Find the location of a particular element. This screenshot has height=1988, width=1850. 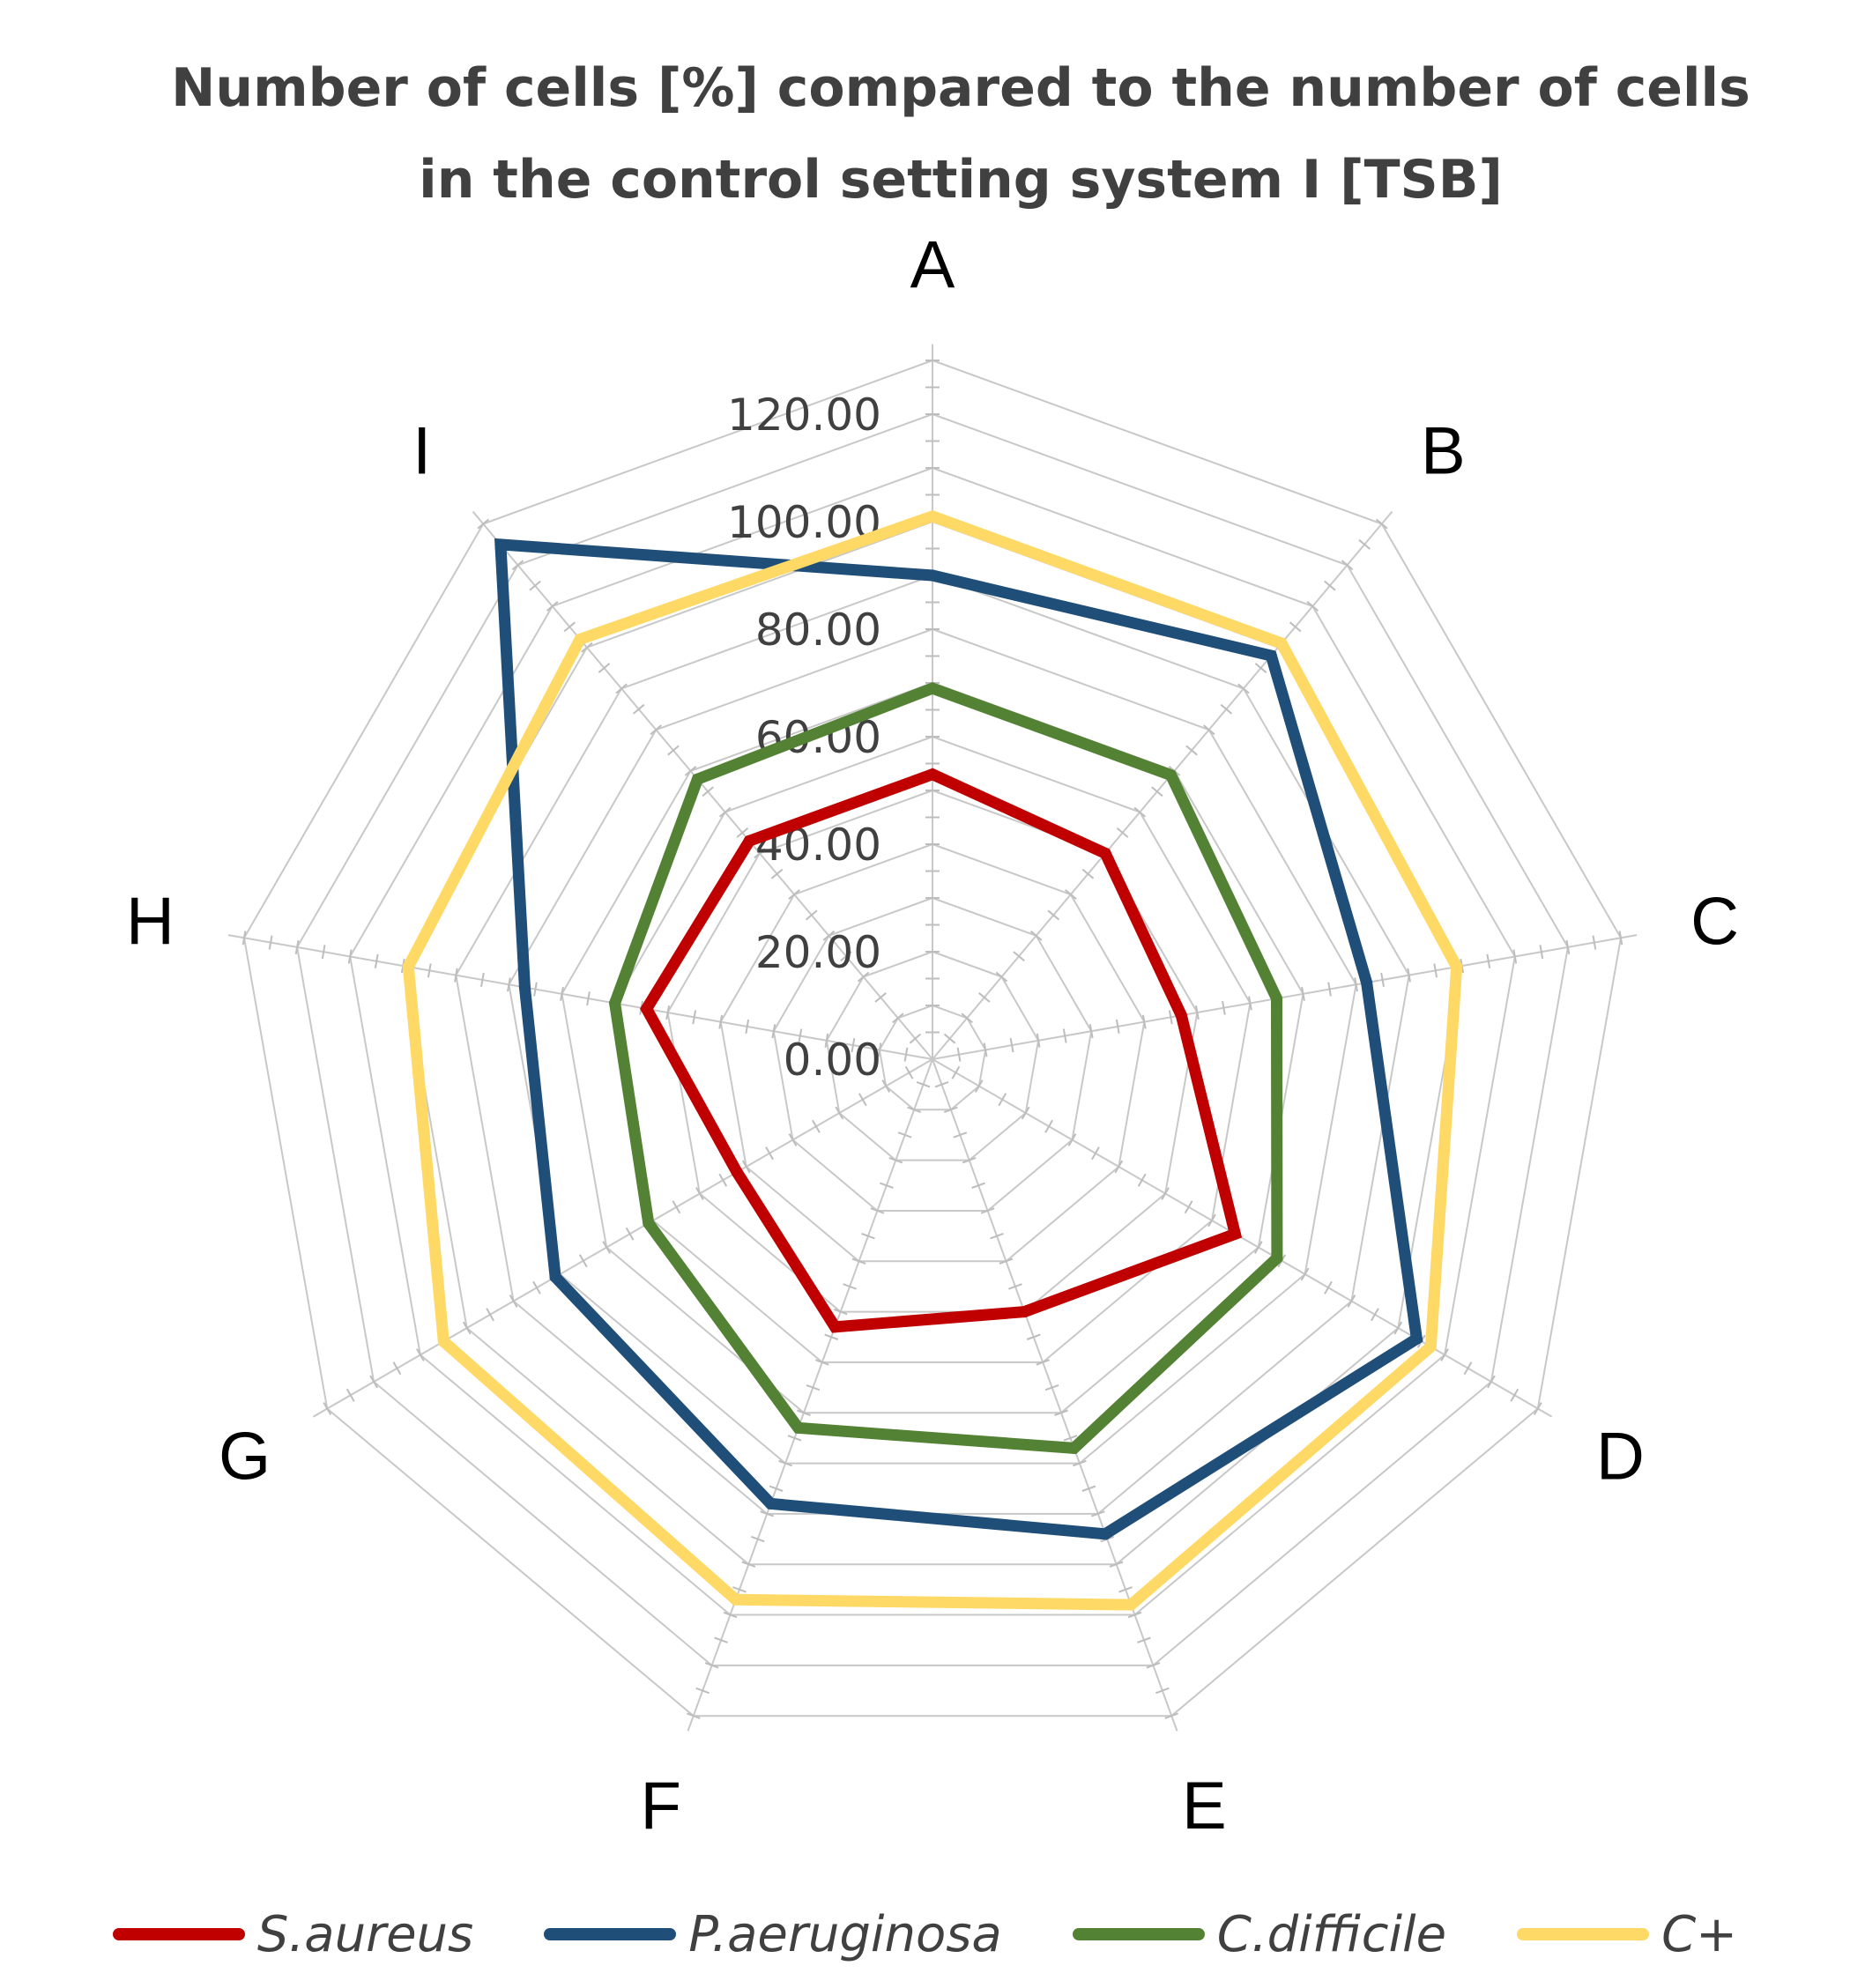

data-point-s-aureus-C is located at coordinates (1181, 1015).